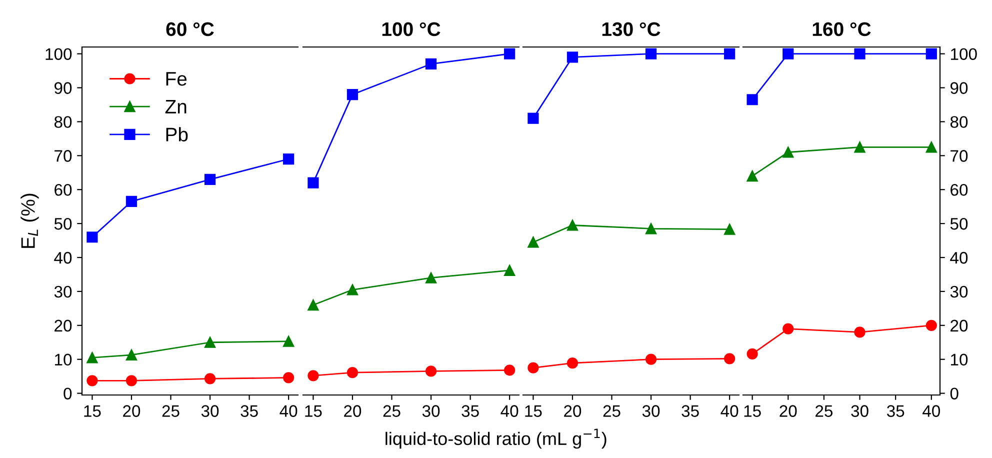 The height and width of the screenshot is (458, 992). I want to click on chart-title: 100 °C, so click(411, 29).